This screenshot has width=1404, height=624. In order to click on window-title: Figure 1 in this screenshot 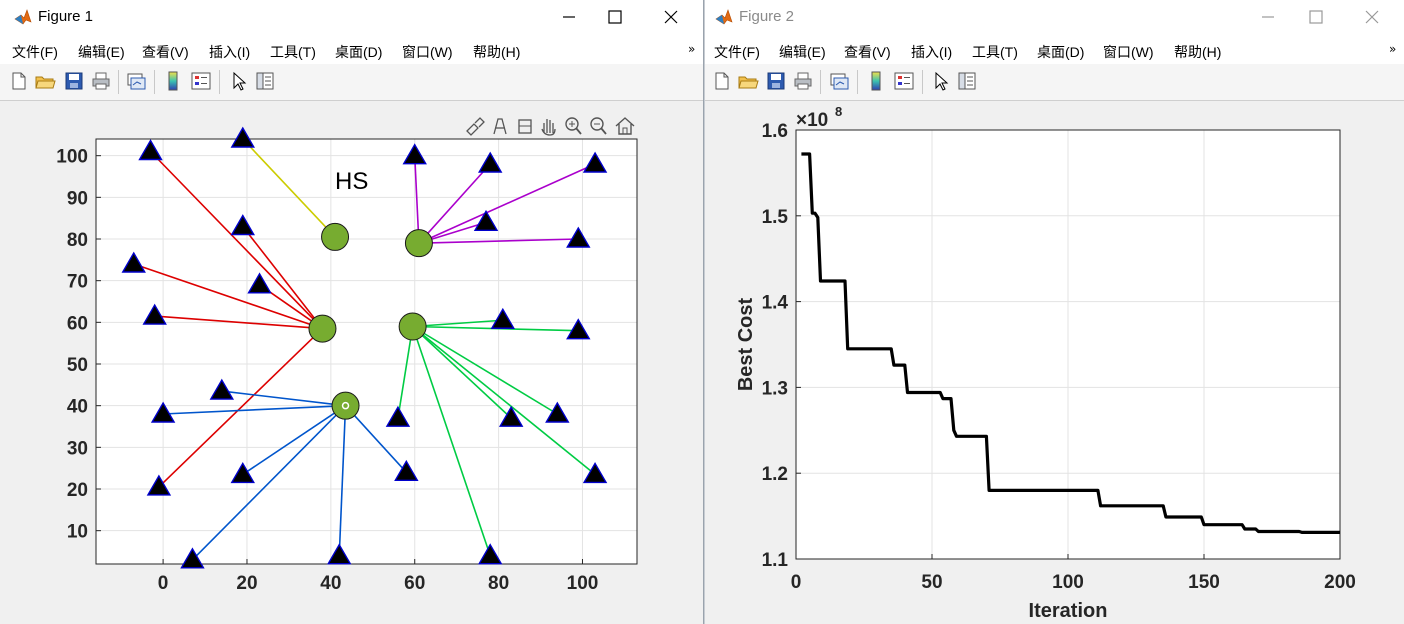, I will do `click(66, 16)`.